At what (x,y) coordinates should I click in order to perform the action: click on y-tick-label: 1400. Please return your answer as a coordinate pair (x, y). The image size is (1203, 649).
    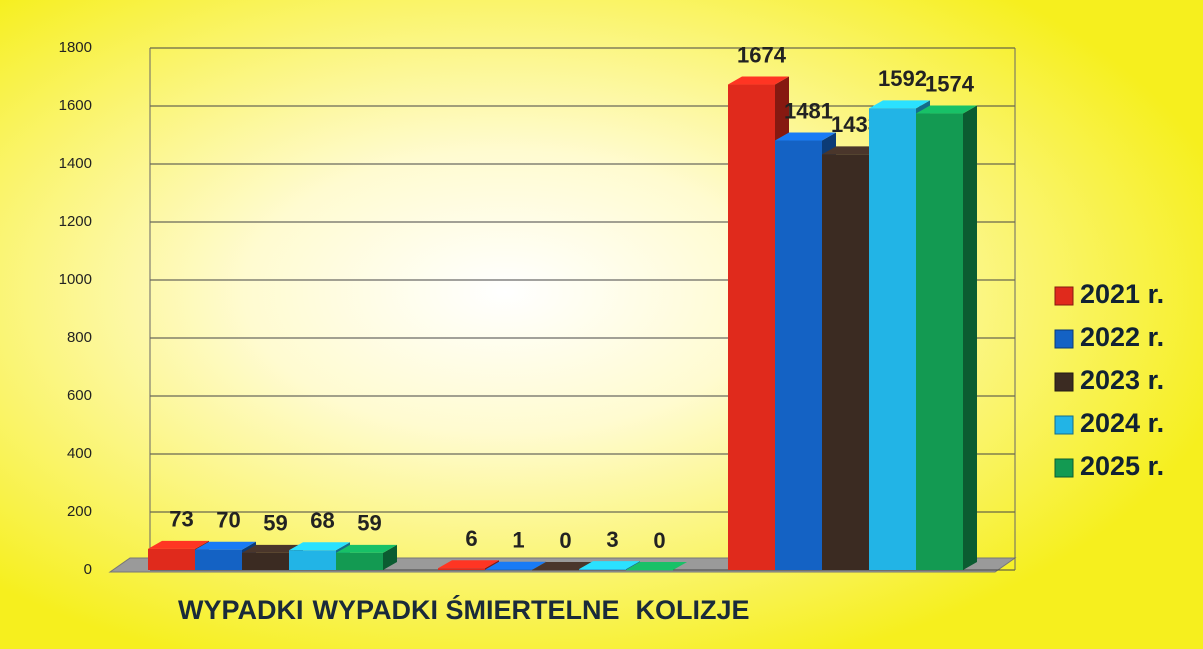
    Looking at the image, I should click on (75, 163).